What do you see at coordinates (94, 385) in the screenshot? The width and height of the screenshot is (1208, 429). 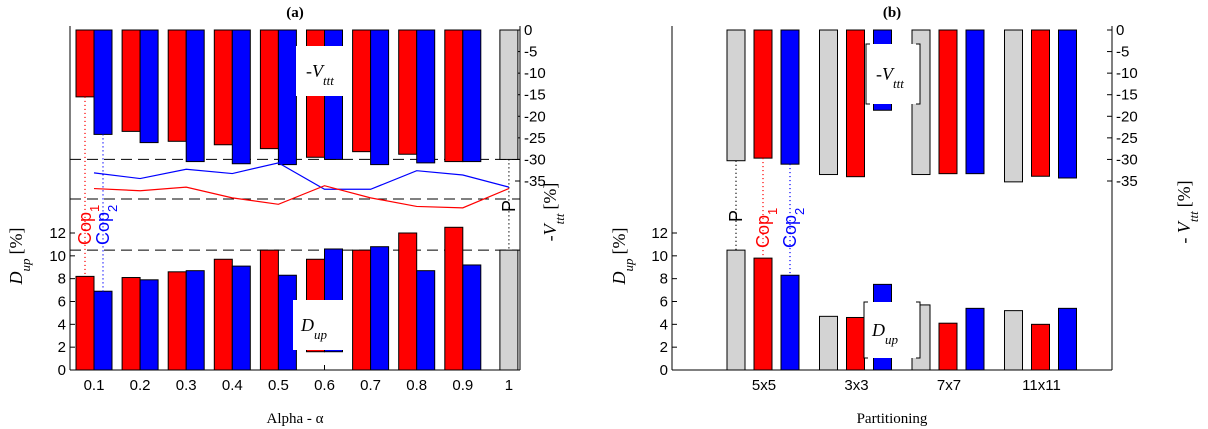 I see `x-tick-label: 0.1` at bounding box center [94, 385].